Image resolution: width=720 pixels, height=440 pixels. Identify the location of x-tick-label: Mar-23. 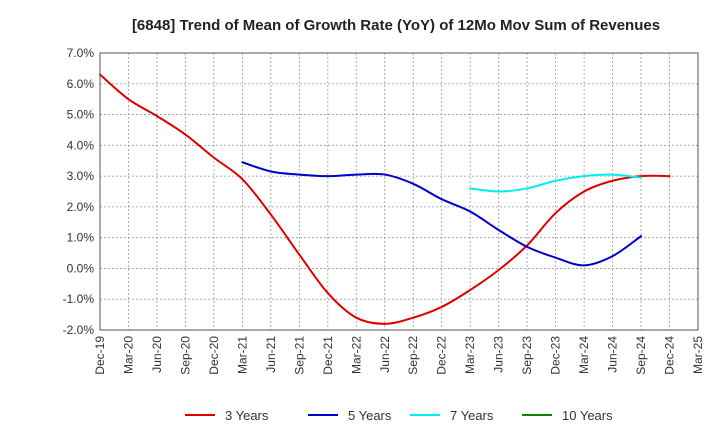
(470, 355).